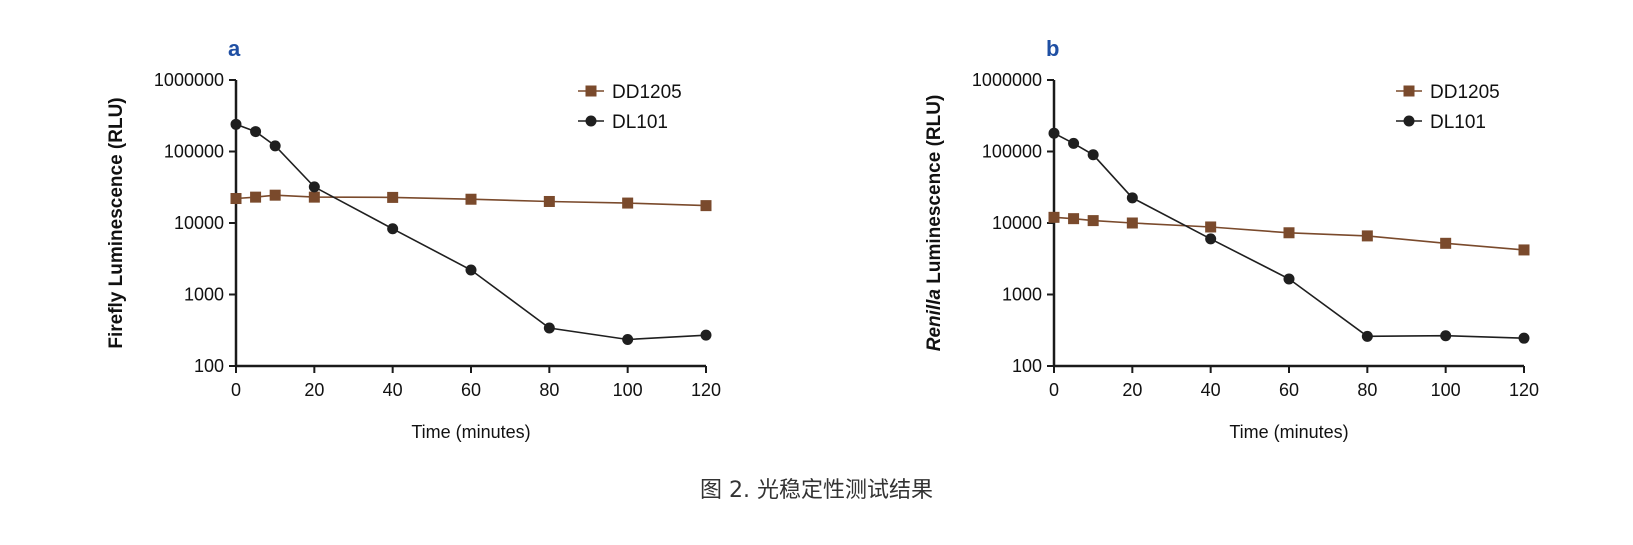  What do you see at coordinates (234, 48) in the screenshot?
I see `panel-letter: a` at bounding box center [234, 48].